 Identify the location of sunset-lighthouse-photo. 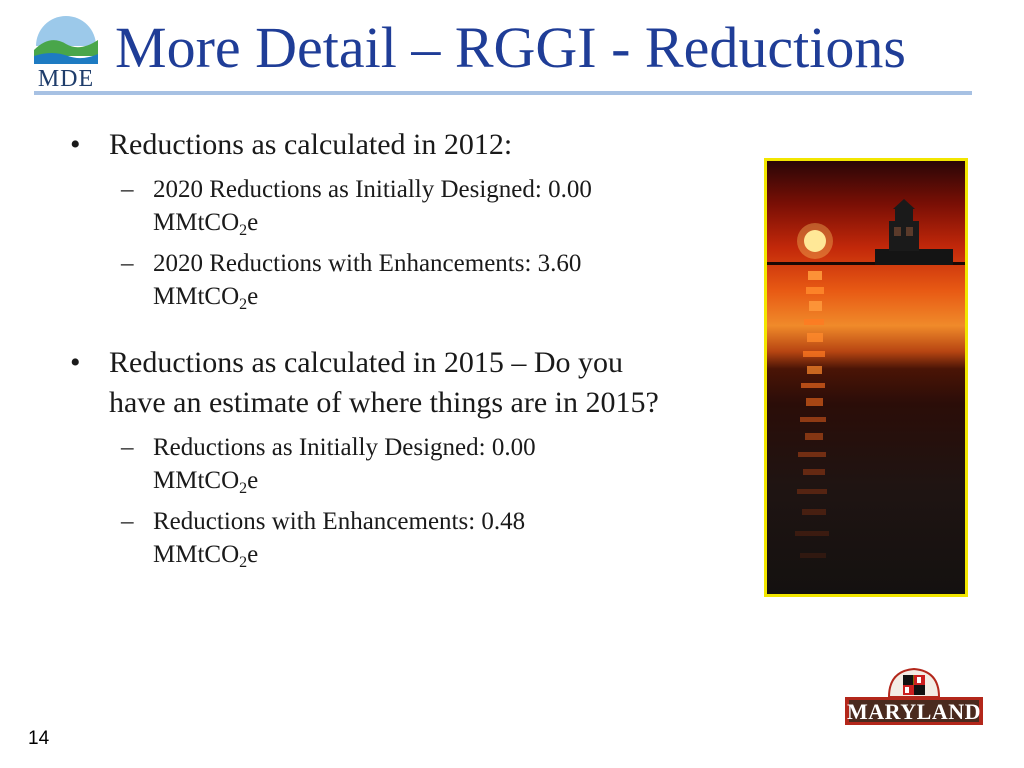
(866, 377).